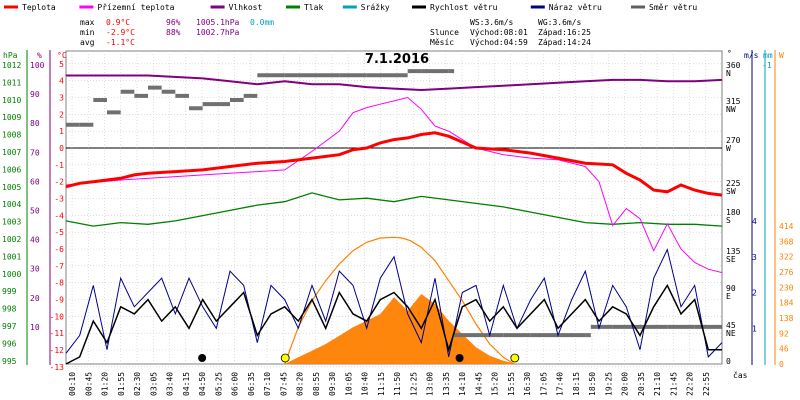 The image size is (800, 400). I want to click on wg-value: WG:3.6m/s, so click(560, 22).